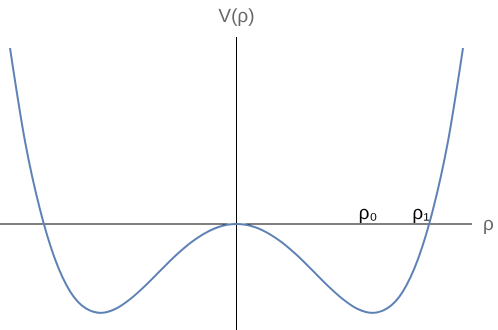 The width and height of the screenshot is (498, 330). Describe the element at coordinates (488, 224) in the screenshot. I see `x-axis-title: ρ` at that location.